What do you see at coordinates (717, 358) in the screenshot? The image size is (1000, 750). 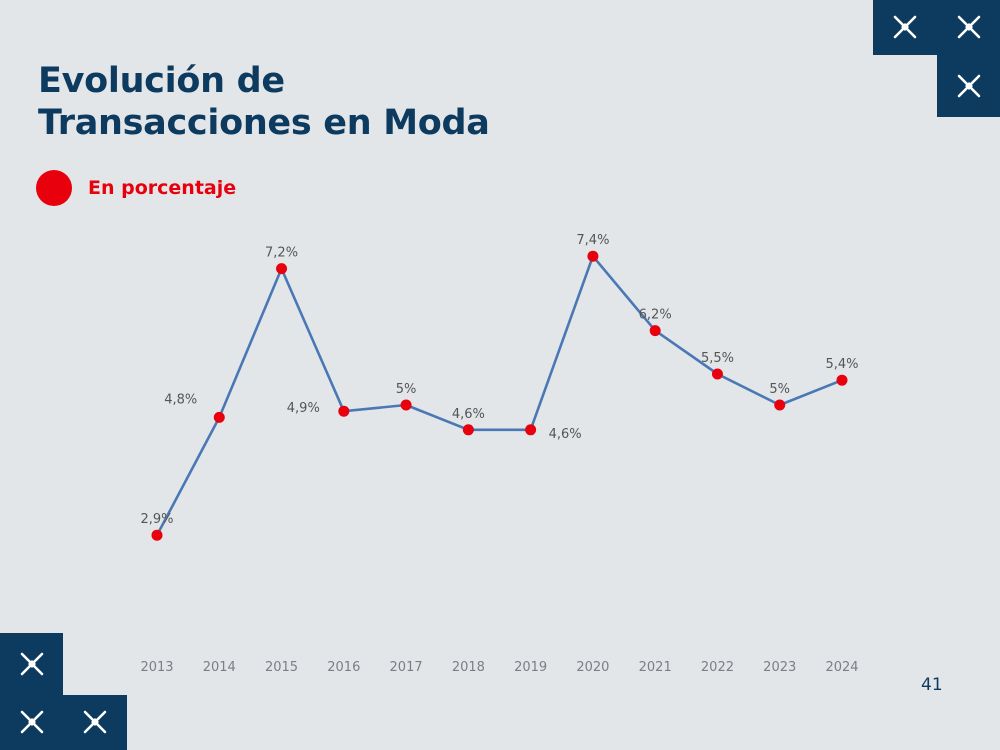 I see `data-label: 5,5%` at bounding box center [717, 358].